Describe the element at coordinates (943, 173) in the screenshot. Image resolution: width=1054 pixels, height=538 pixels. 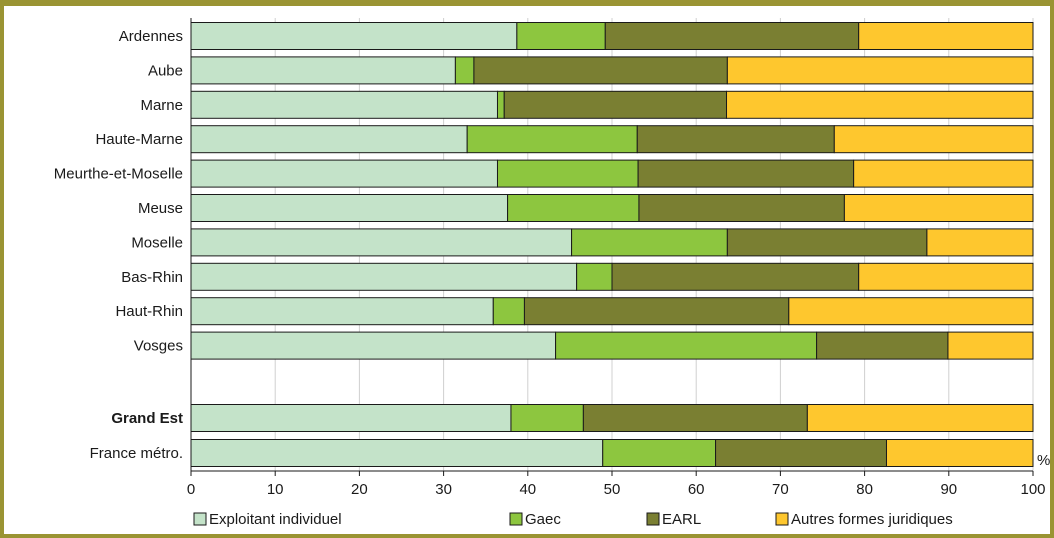
I see `bar-meurthe-et-moselle-autres-formes-juridiques` at that location.